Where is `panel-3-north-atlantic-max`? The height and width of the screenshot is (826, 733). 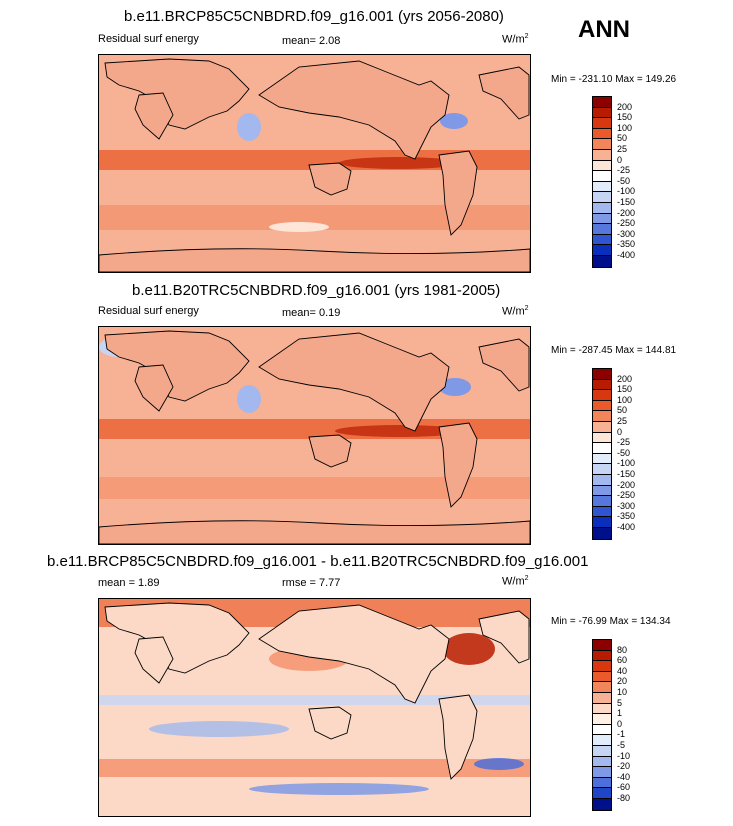
panel-3-north-atlantic-max is located at coordinates (469, 649).